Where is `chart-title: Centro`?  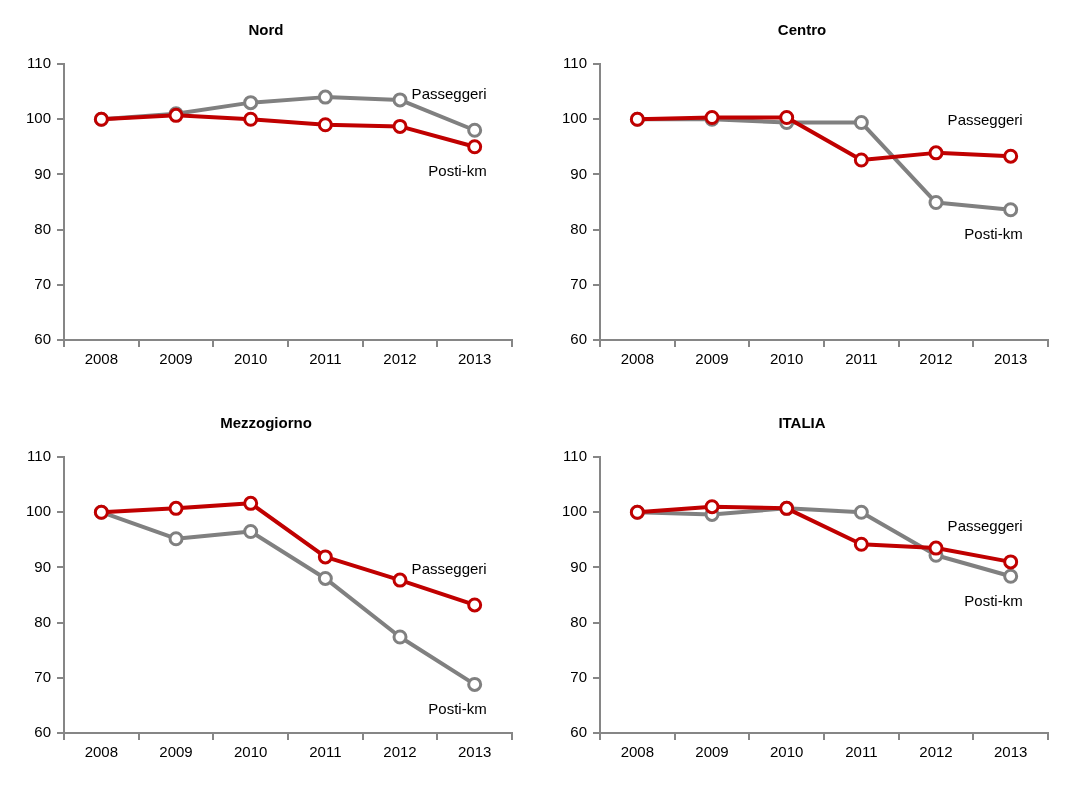
chart-title: Centro is located at coordinates (802, 30).